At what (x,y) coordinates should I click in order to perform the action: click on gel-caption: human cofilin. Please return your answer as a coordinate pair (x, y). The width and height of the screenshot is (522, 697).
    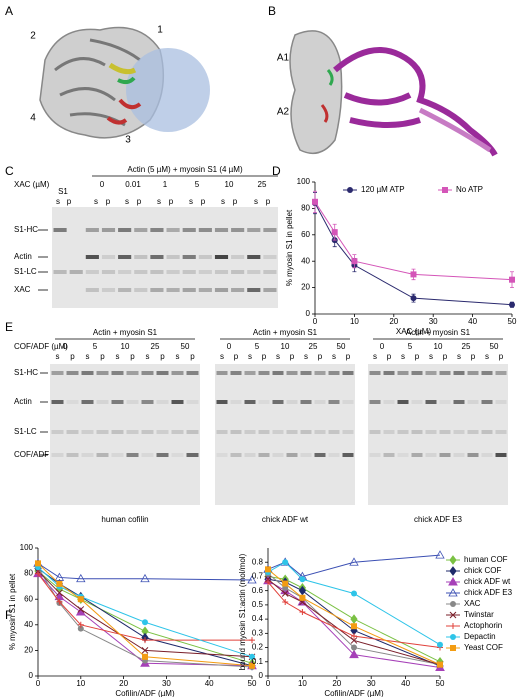
    Looking at the image, I should click on (124, 519).